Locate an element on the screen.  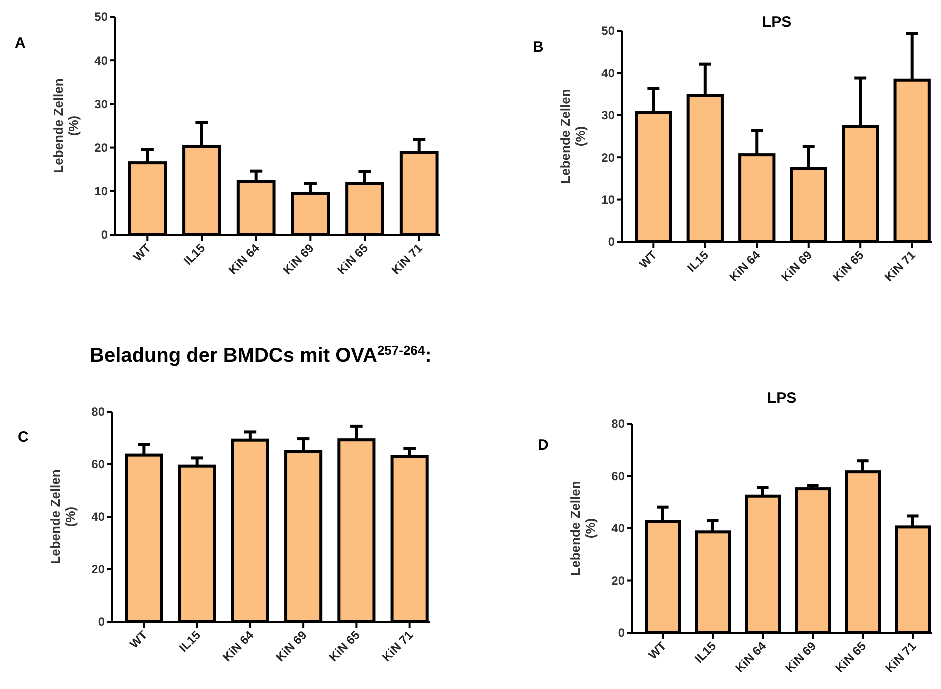
text: C is located at coordinates (23, 437).